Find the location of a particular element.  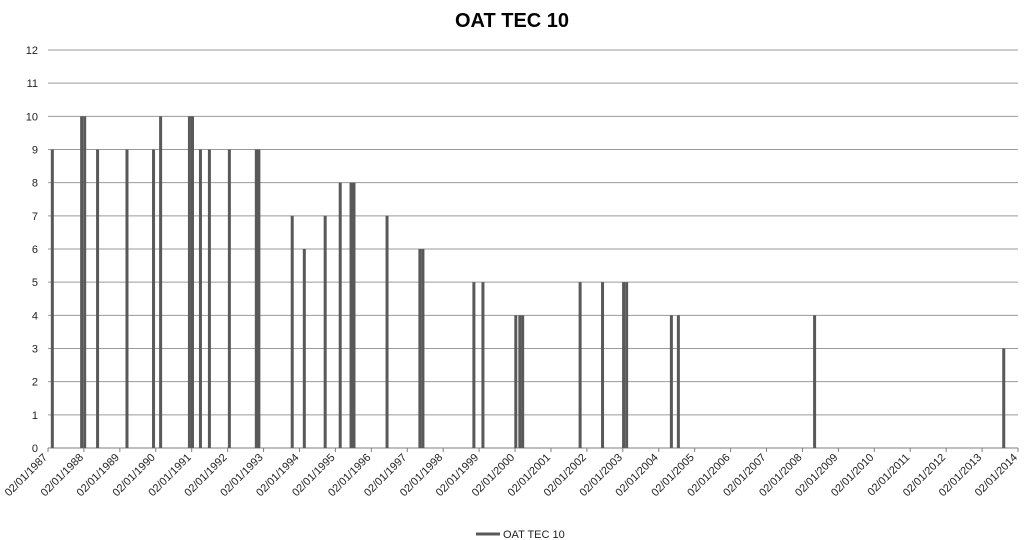

y-tick-label: 2 is located at coordinates (35, 383).